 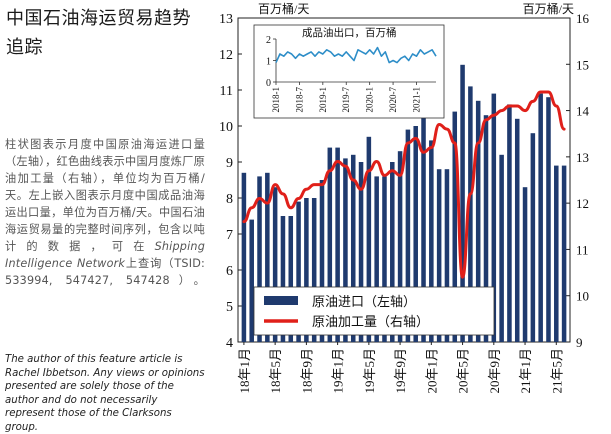 I want to click on description-text-end: 上查询（TSID: 533994, 547427, 547428）。, so click(x=105, y=272).